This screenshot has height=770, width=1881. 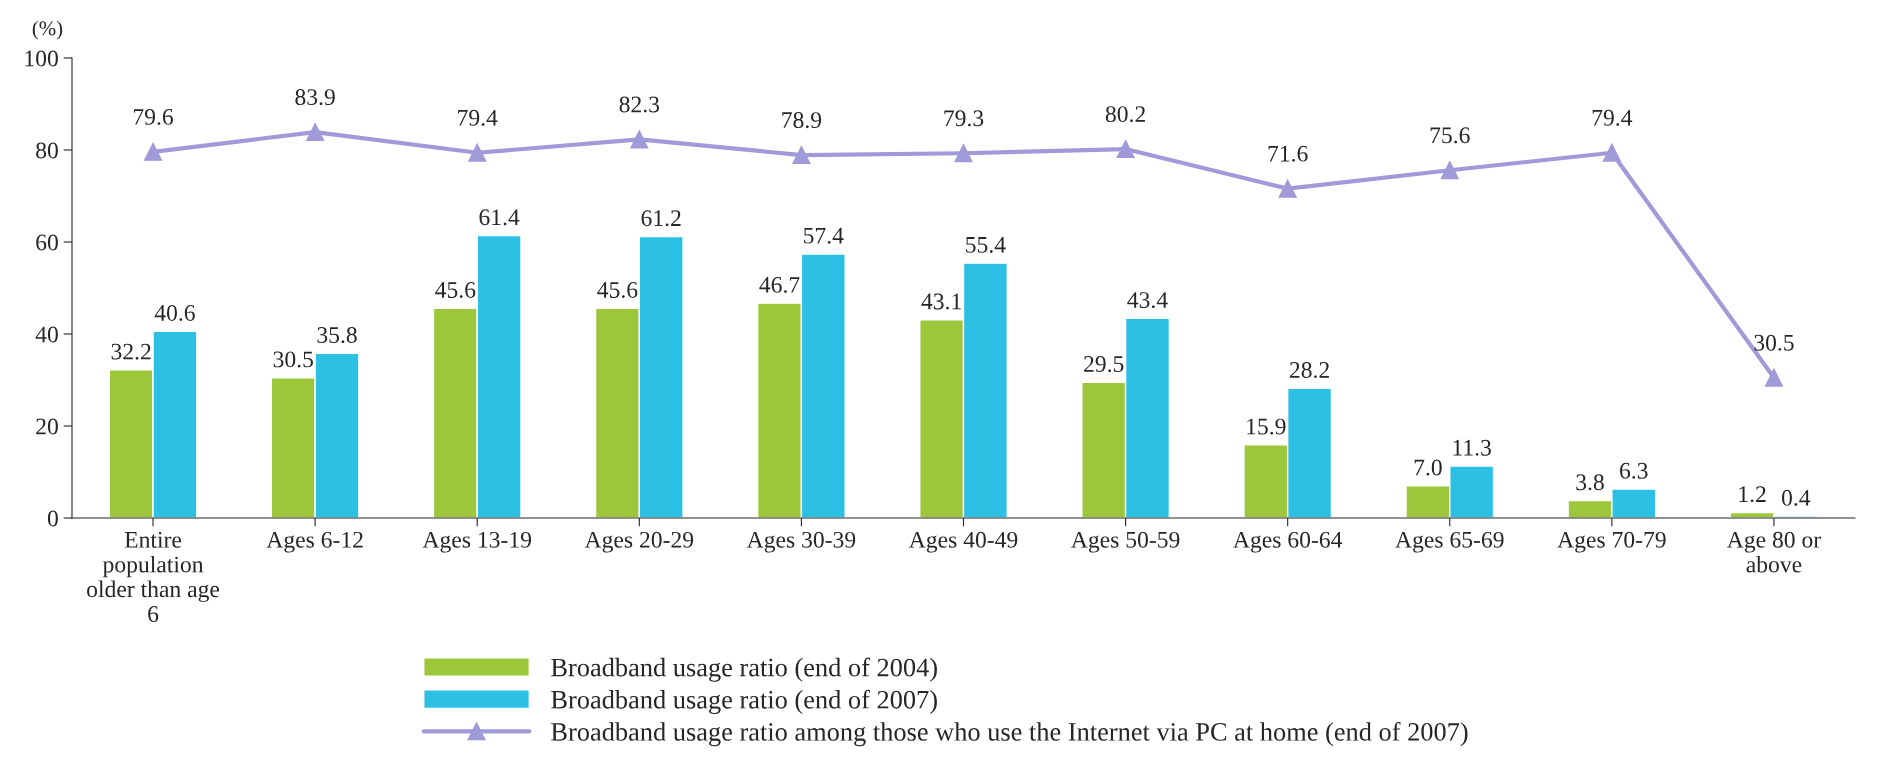 What do you see at coordinates (1590, 482) in the screenshot?
I see `data-label: 3.8` at bounding box center [1590, 482].